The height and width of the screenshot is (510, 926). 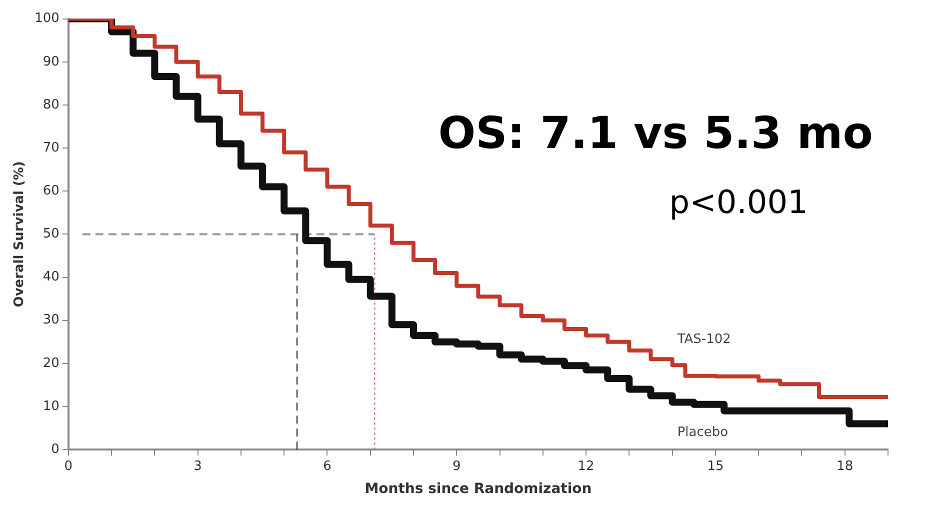 What do you see at coordinates (715, 466) in the screenshot?
I see `x-tick-label: 15` at bounding box center [715, 466].